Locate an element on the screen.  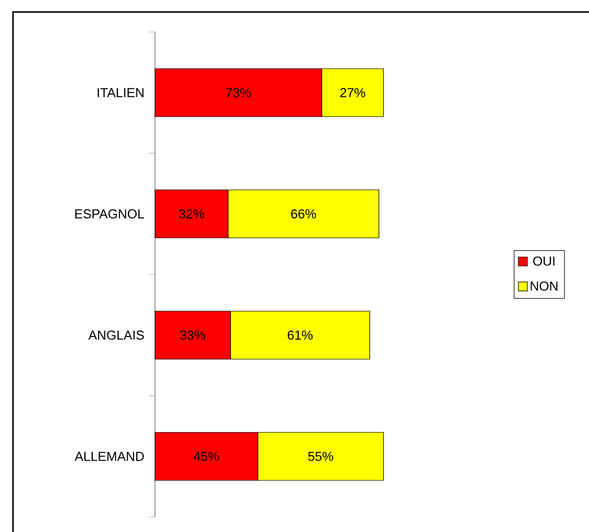
data-label: 61% is located at coordinates (300, 335).